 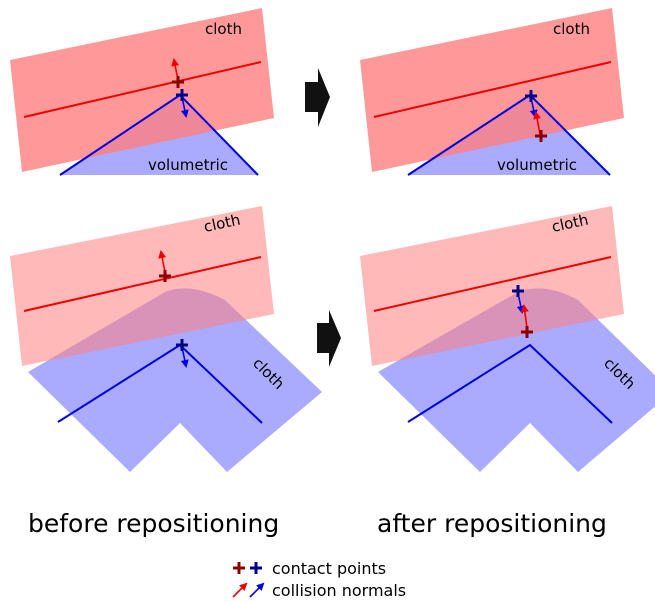 I want to click on caption-before: before repositioning, so click(x=153, y=523).